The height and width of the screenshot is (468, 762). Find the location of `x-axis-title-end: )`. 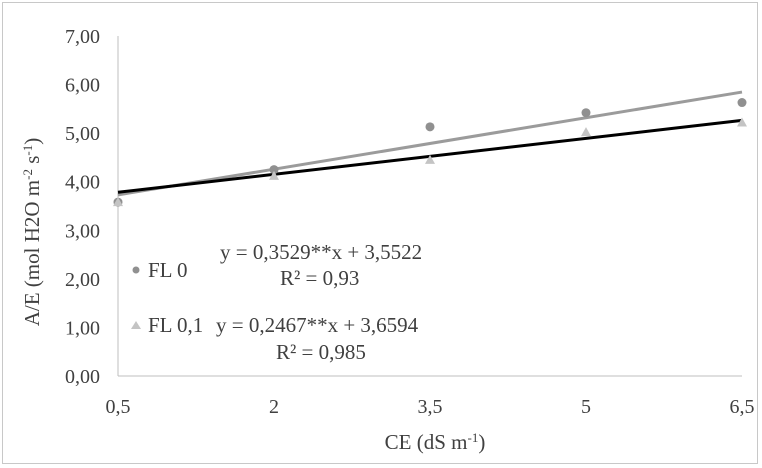

x-axis-title-end: ) is located at coordinates (481, 442).